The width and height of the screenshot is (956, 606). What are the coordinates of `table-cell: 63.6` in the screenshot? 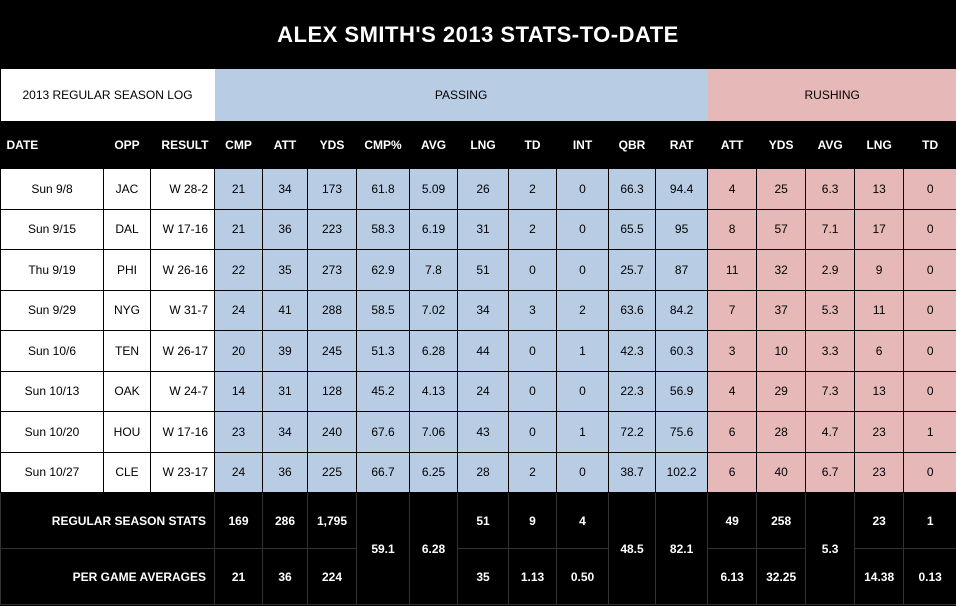 It's located at (632, 310).